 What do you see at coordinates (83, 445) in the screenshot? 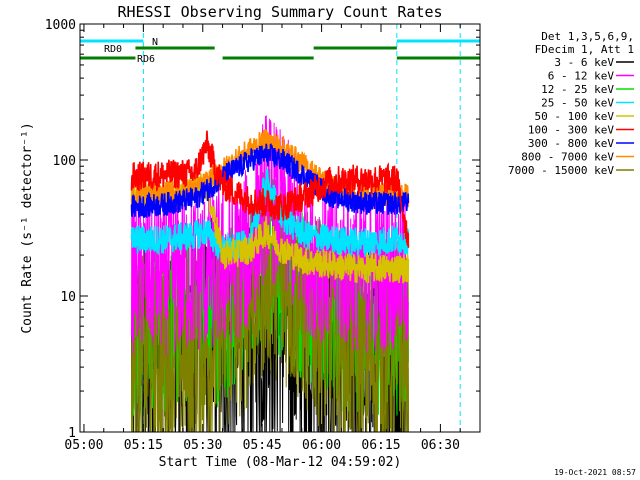
I see `x-tick-label: 05:00` at bounding box center [83, 445].